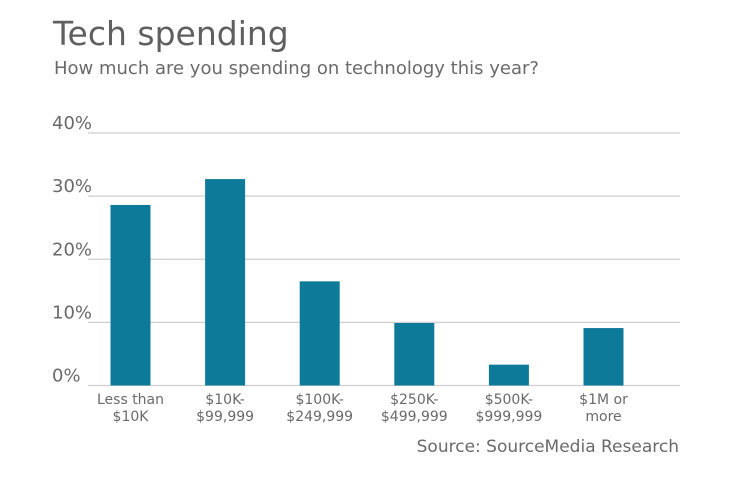 Image resolution: width=740 pixels, height=482 pixels. I want to click on y-tick-label: 10%, so click(72, 312).